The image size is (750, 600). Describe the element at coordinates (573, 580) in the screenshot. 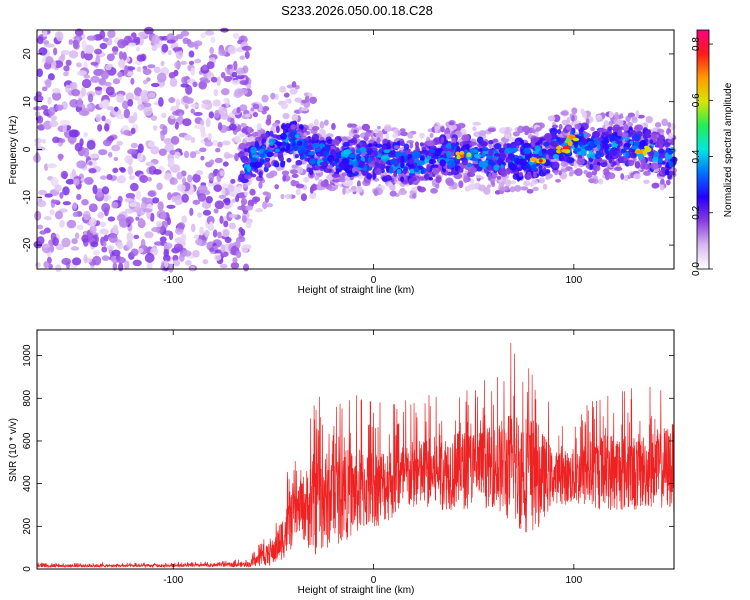

I see `x-tick-label: 100` at that location.